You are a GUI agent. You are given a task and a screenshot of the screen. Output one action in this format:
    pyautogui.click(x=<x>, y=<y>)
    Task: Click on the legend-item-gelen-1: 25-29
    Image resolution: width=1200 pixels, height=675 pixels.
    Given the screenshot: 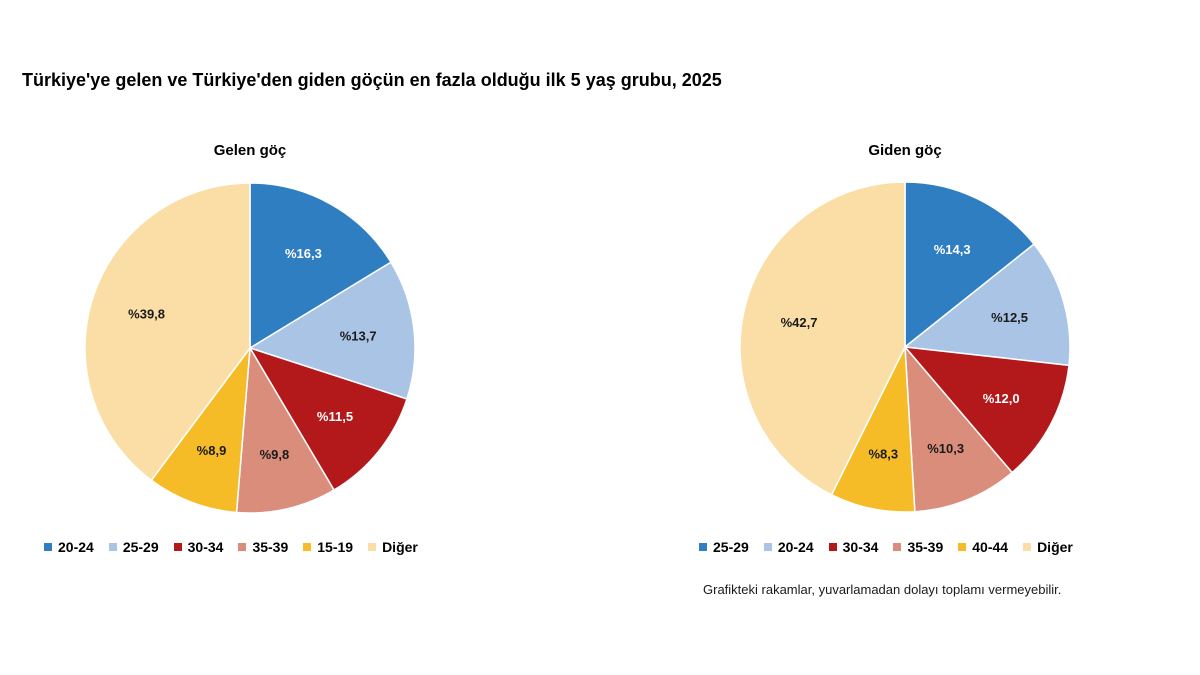 What is the action you would take?
    pyautogui.click(x=133, y=547)
    